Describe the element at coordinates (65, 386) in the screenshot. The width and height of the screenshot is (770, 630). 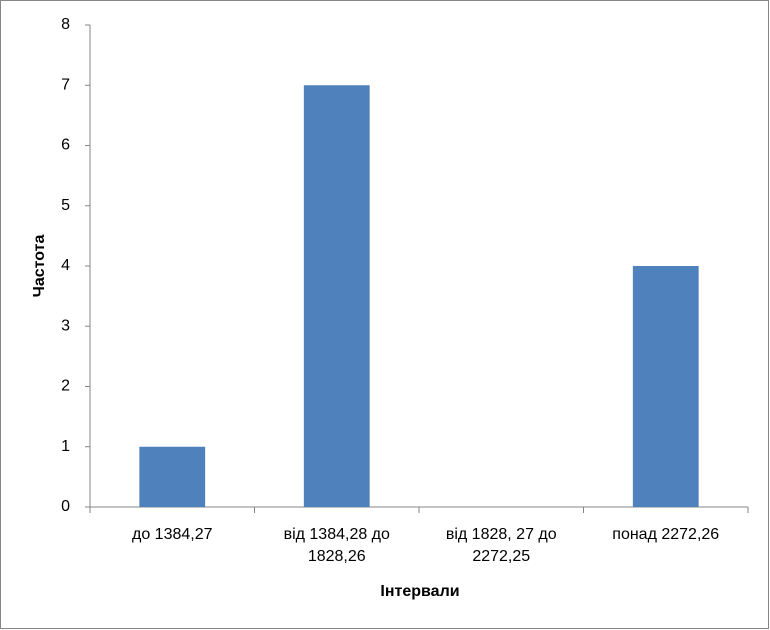
I see `y-tick-label: 2` at that location.